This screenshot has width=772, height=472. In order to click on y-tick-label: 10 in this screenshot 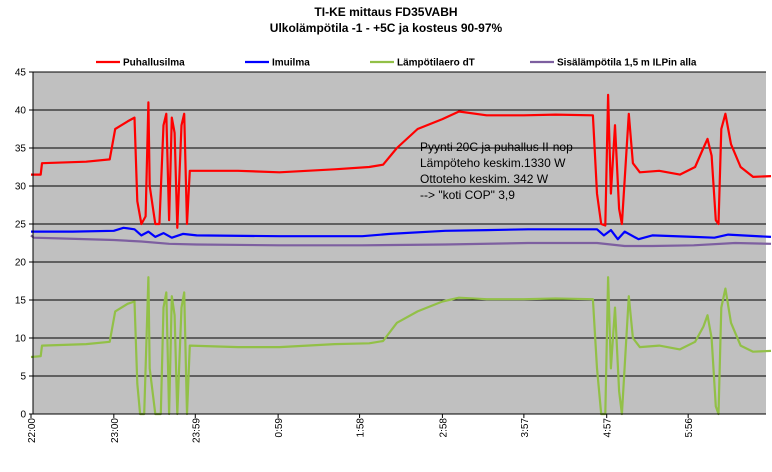, I will do `click(21, 339)`.